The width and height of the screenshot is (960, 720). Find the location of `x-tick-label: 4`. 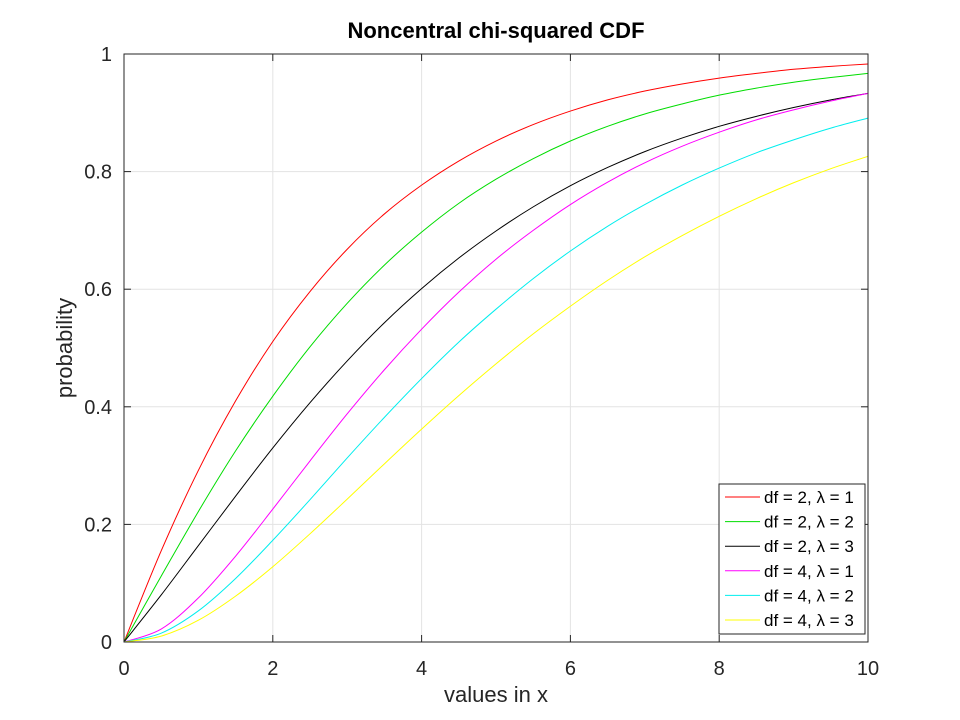

x-tick-label: 4 is located at coordinates (421, 669).